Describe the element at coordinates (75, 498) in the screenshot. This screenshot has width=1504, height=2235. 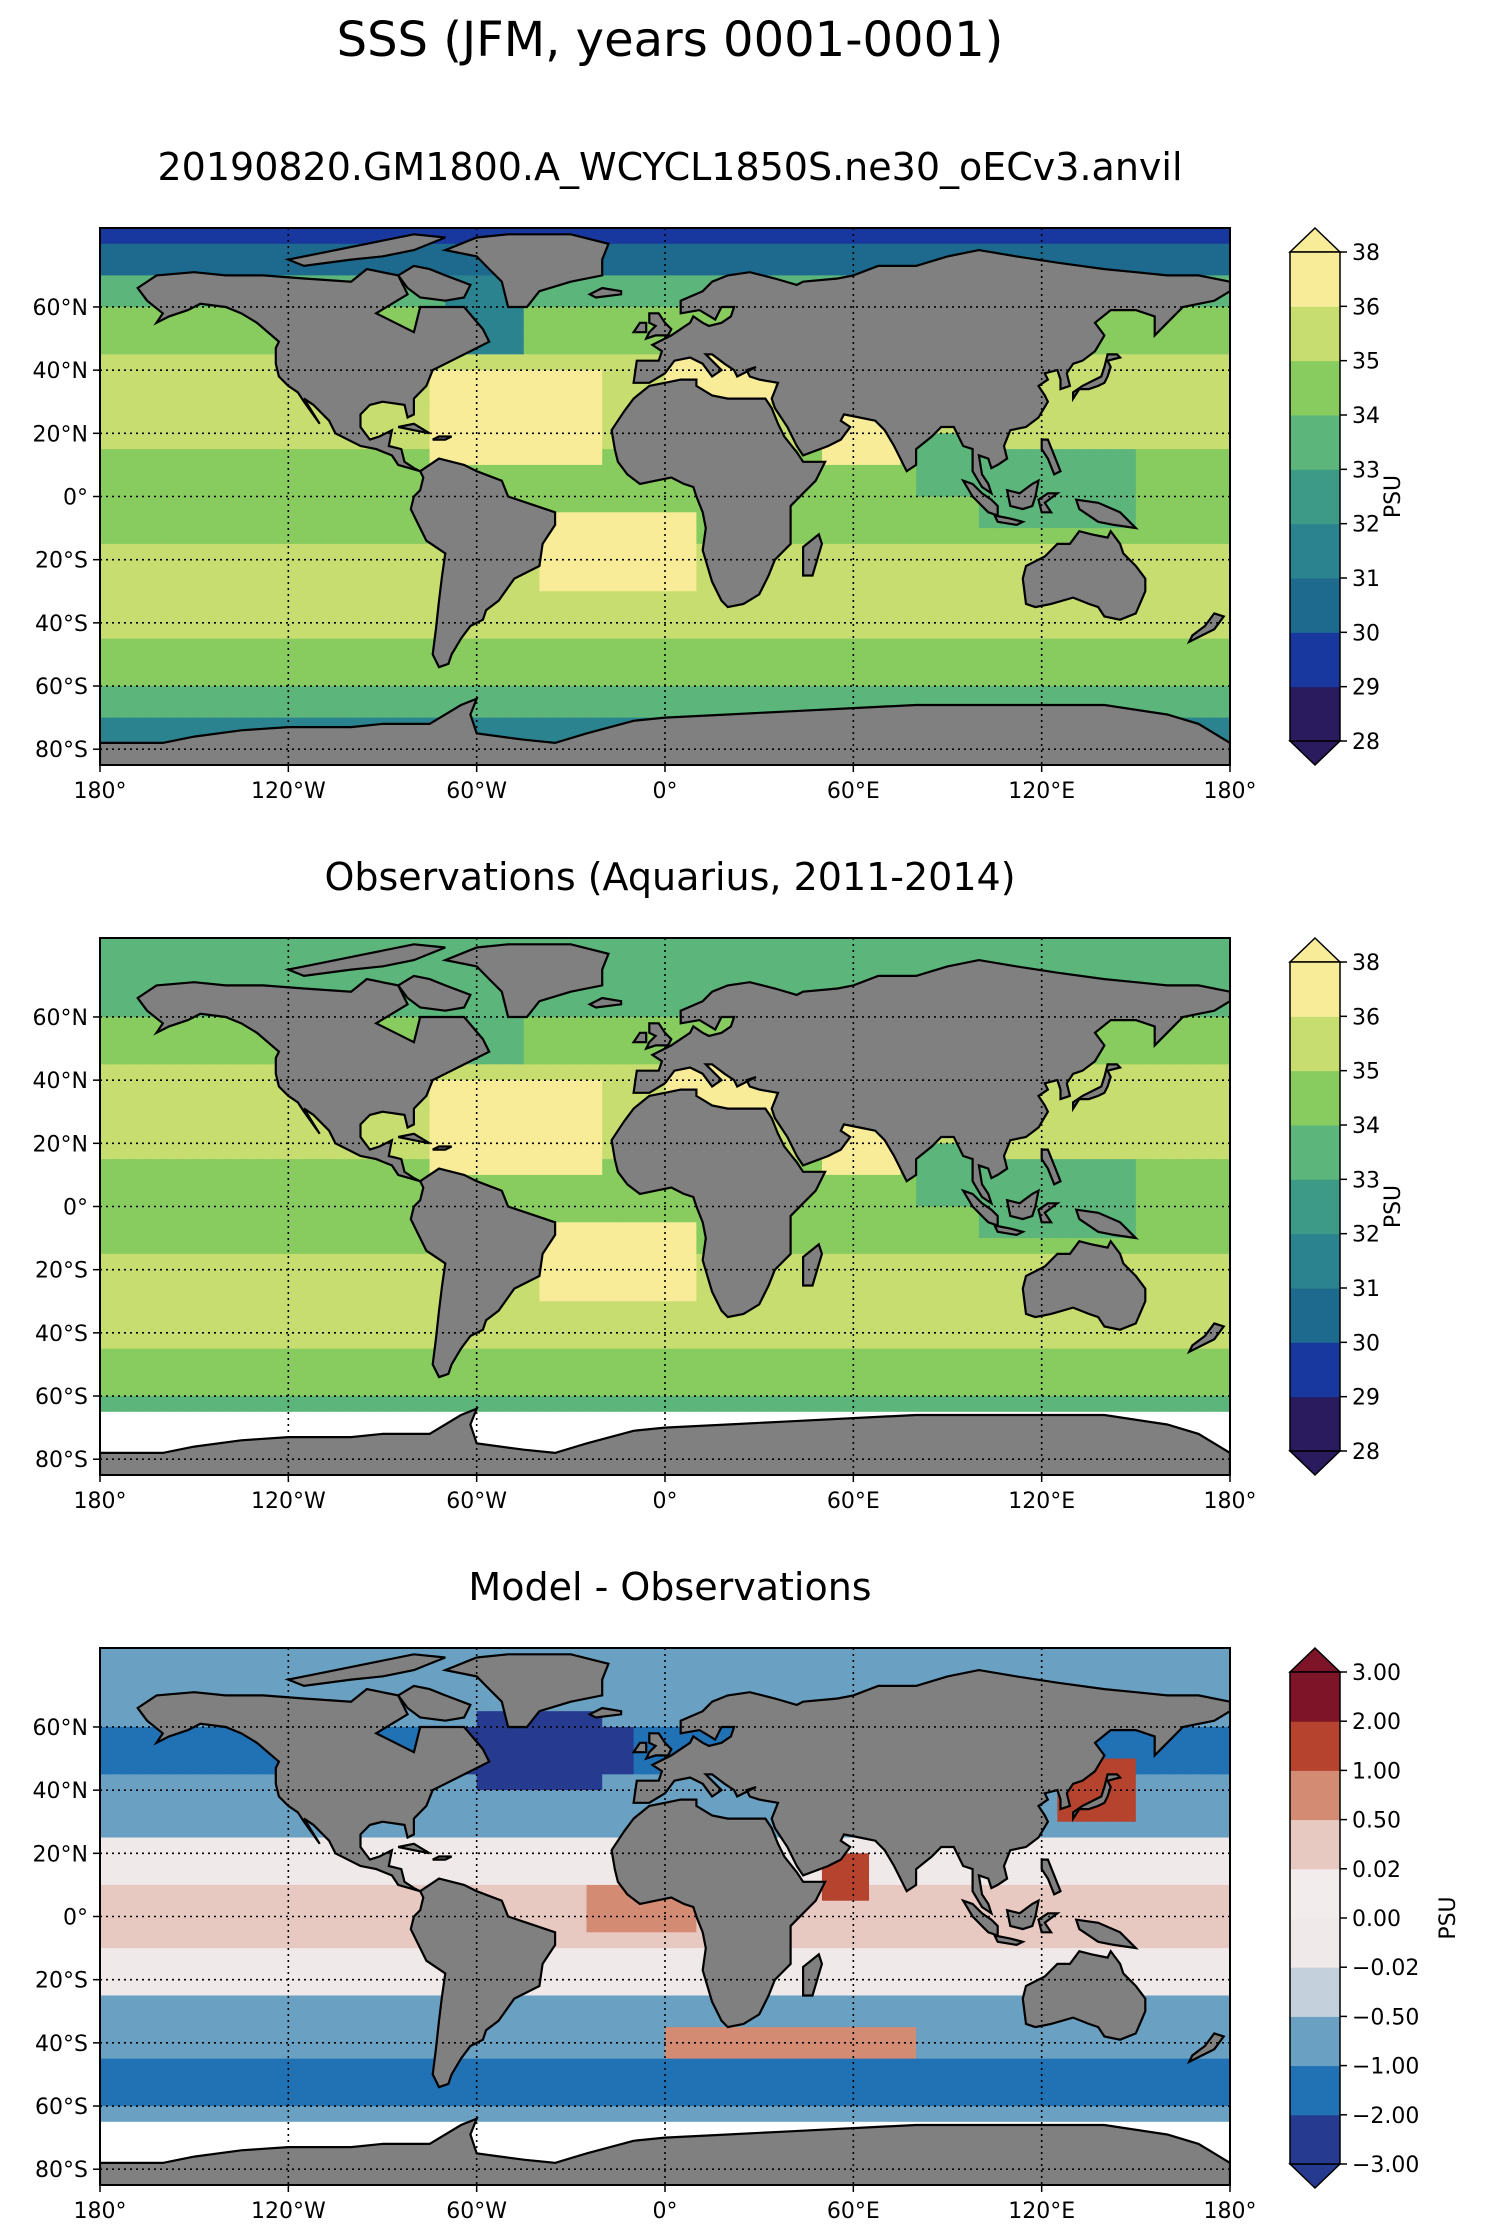
I see `y-tick-label: 0°` at that location.